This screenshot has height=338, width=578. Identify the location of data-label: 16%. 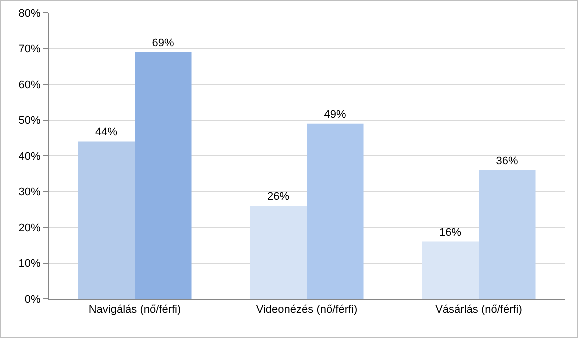
(451, 232).